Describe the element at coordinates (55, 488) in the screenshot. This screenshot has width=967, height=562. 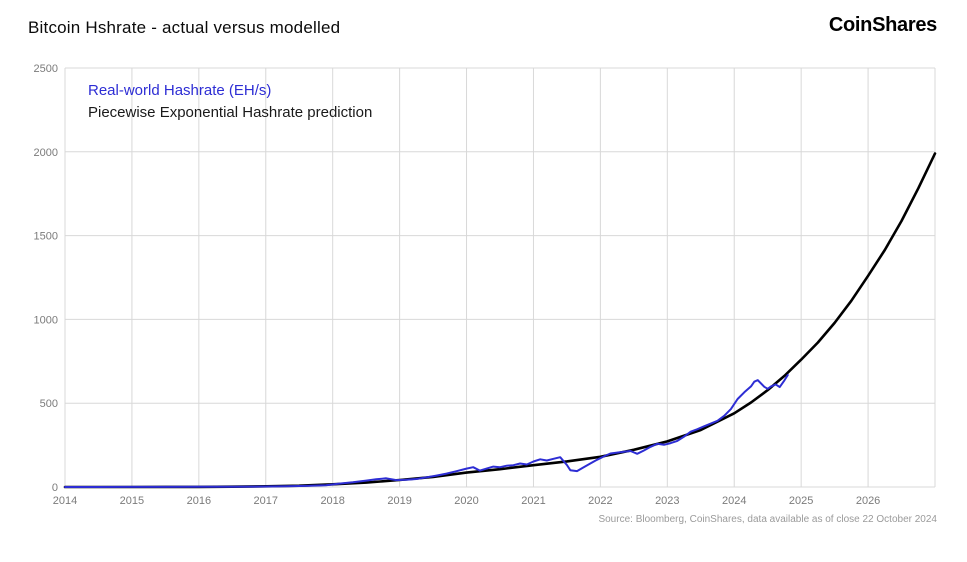
I see `svg-text: 0` at that location.